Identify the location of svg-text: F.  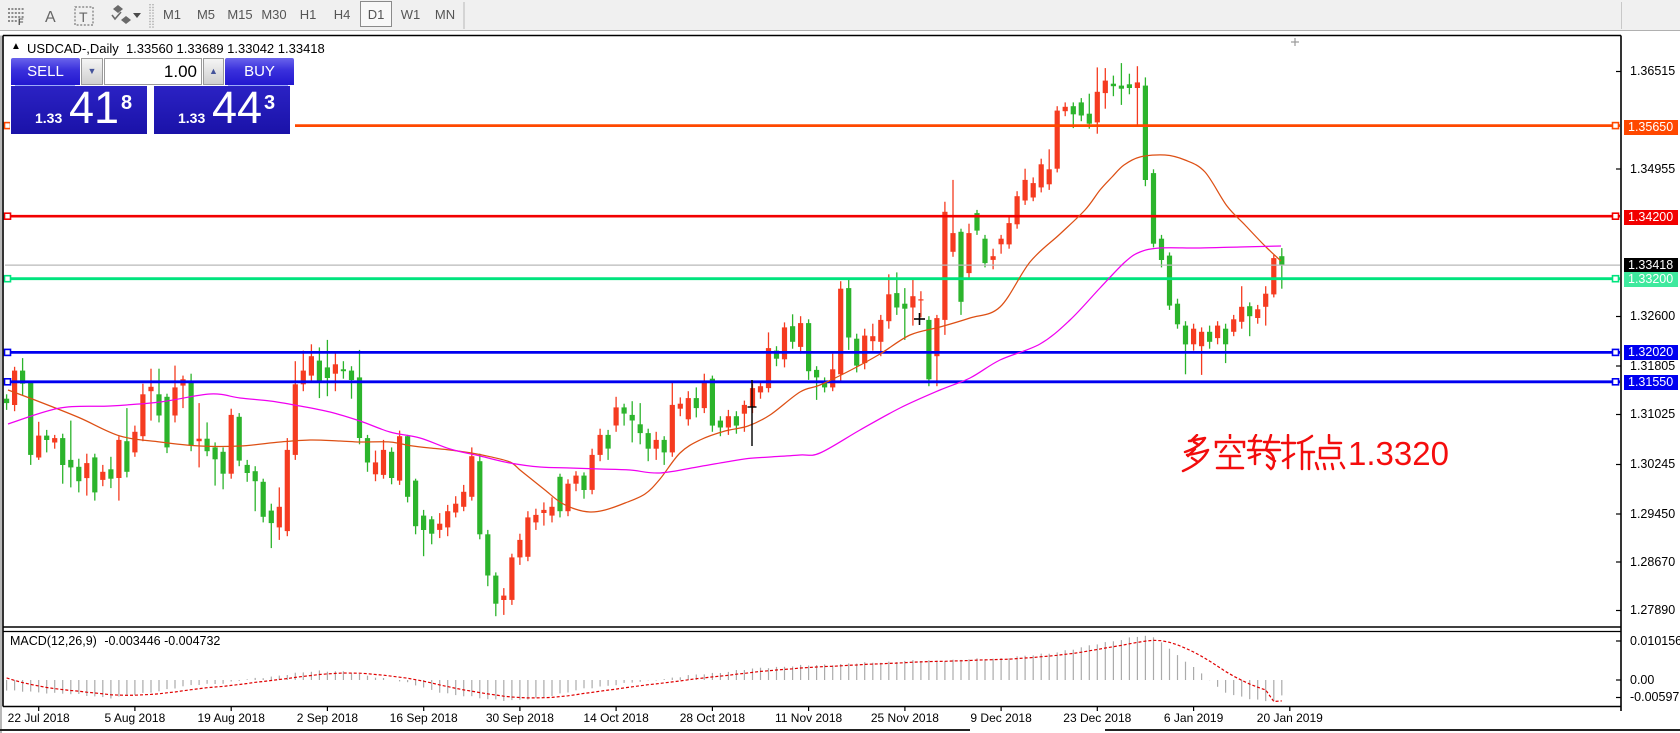
(21, 22).